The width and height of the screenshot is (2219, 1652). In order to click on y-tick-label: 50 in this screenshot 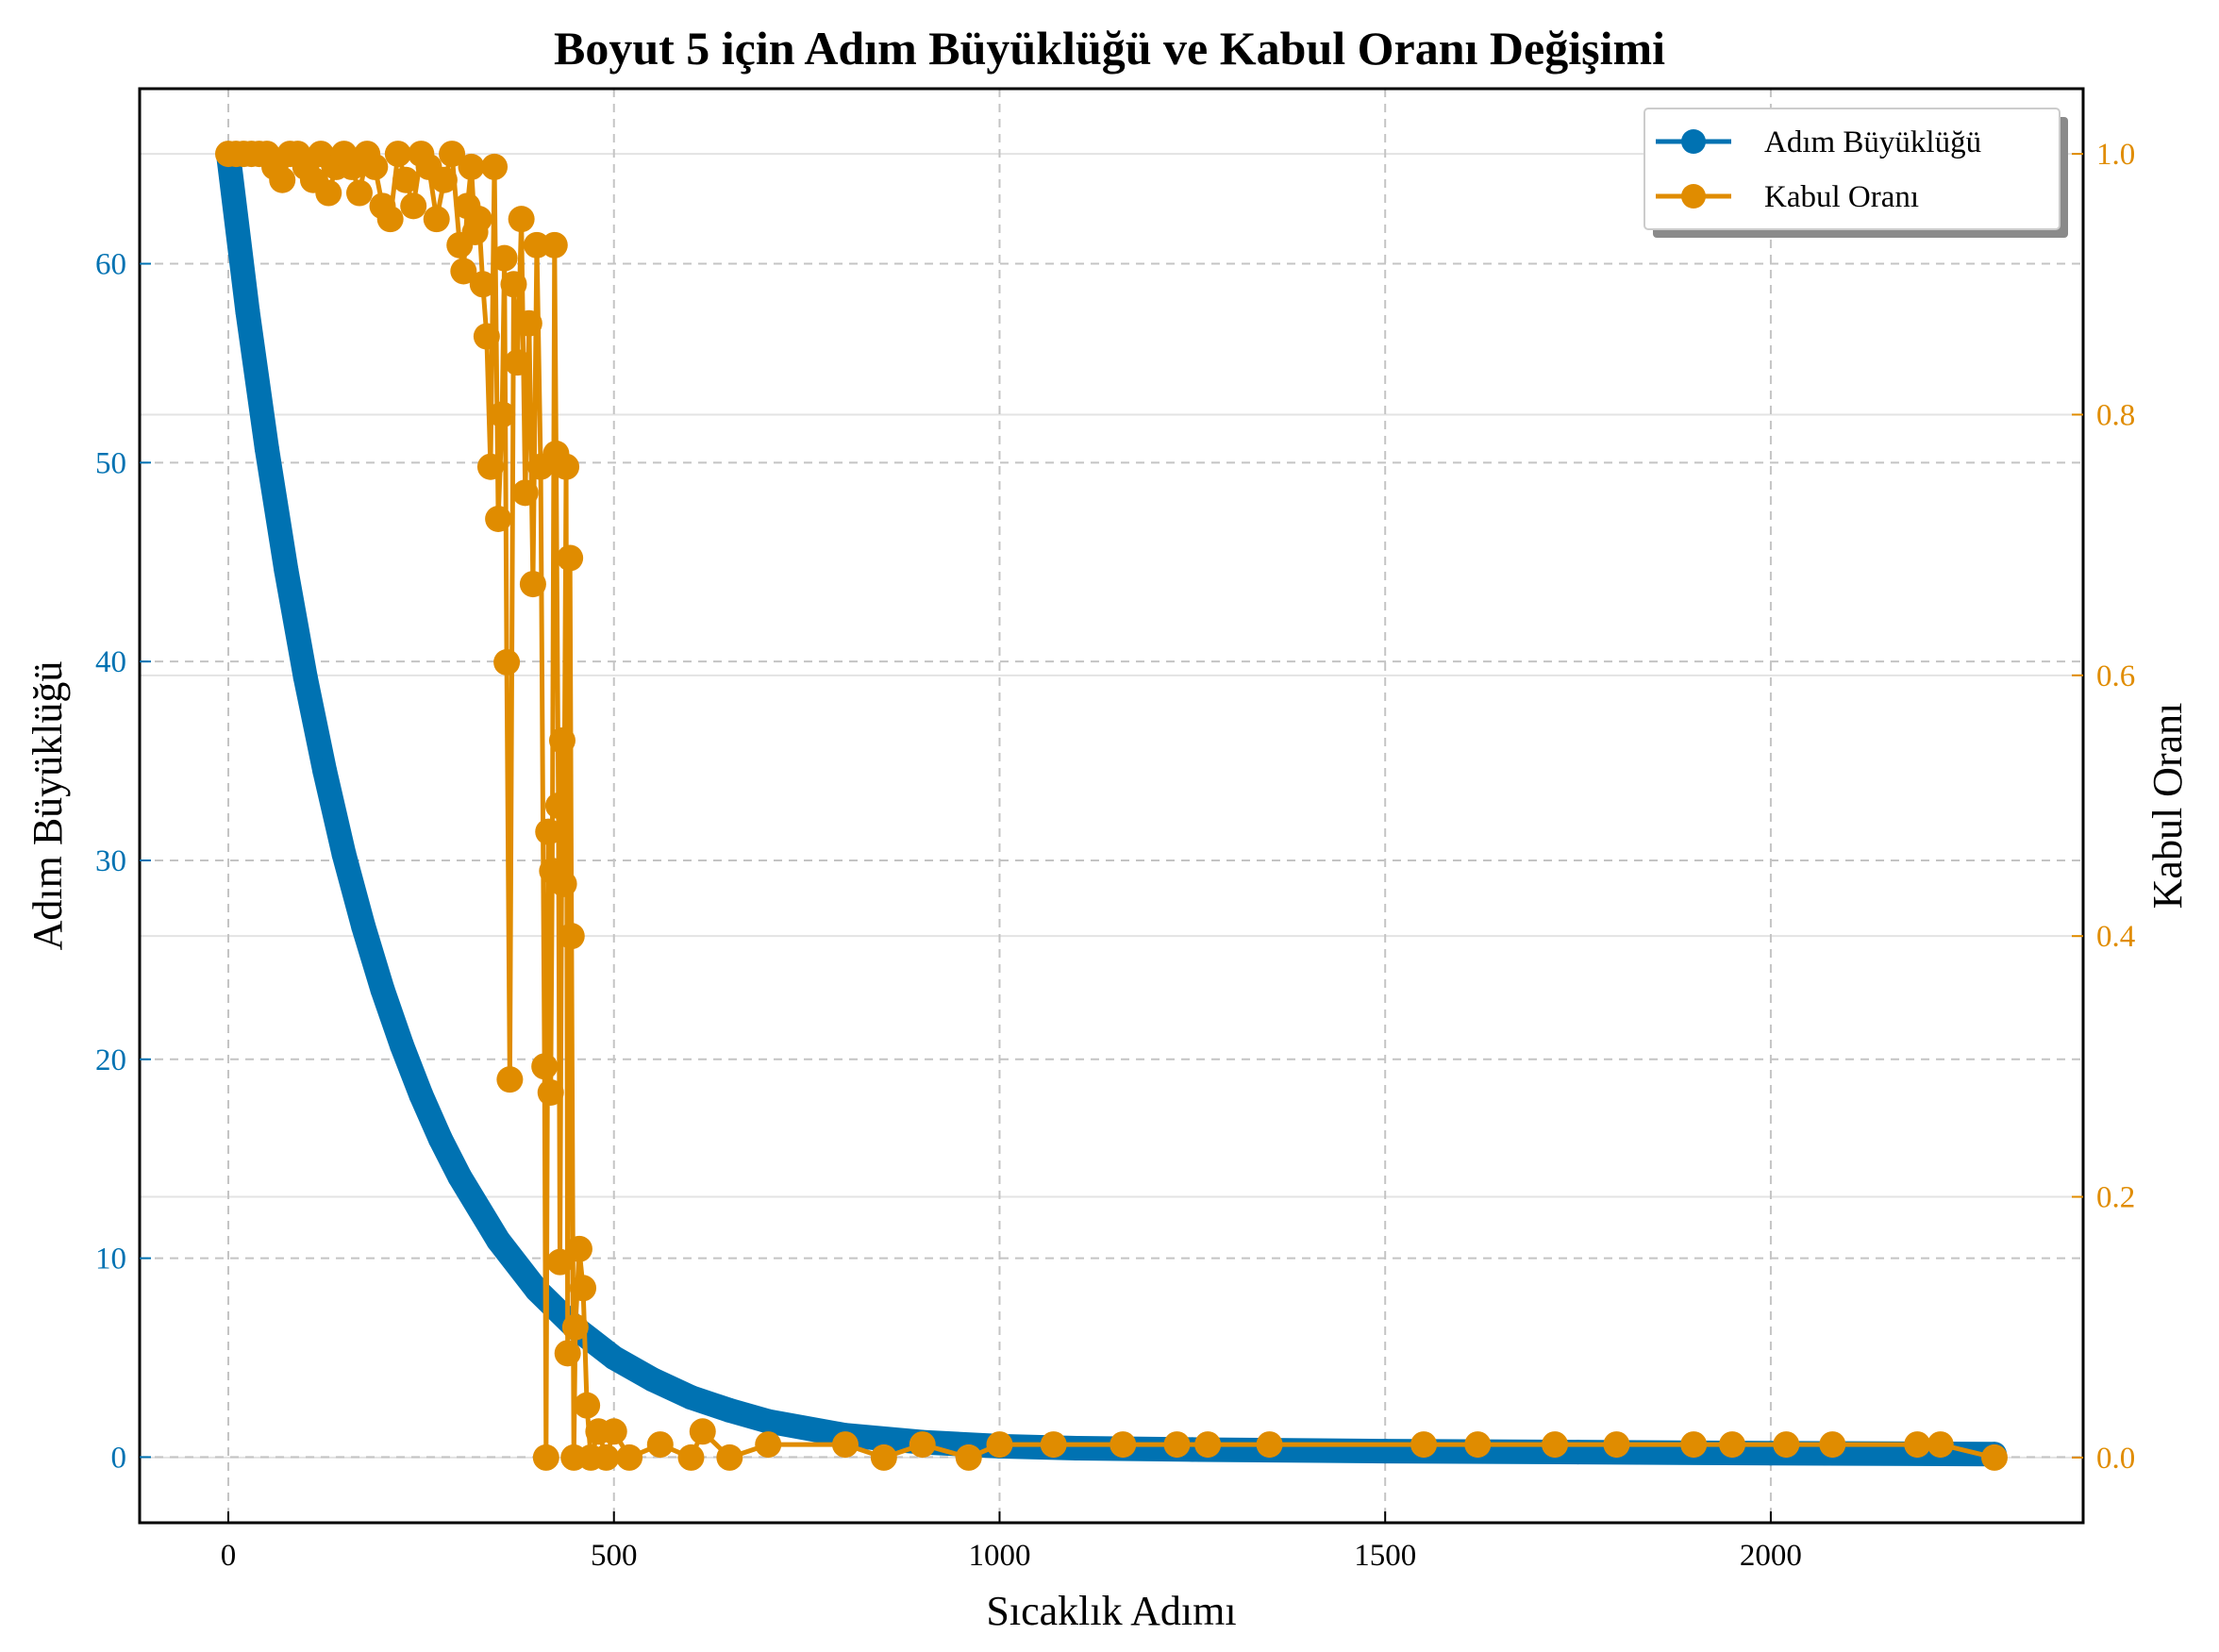, I will do `click(110, 463)`.